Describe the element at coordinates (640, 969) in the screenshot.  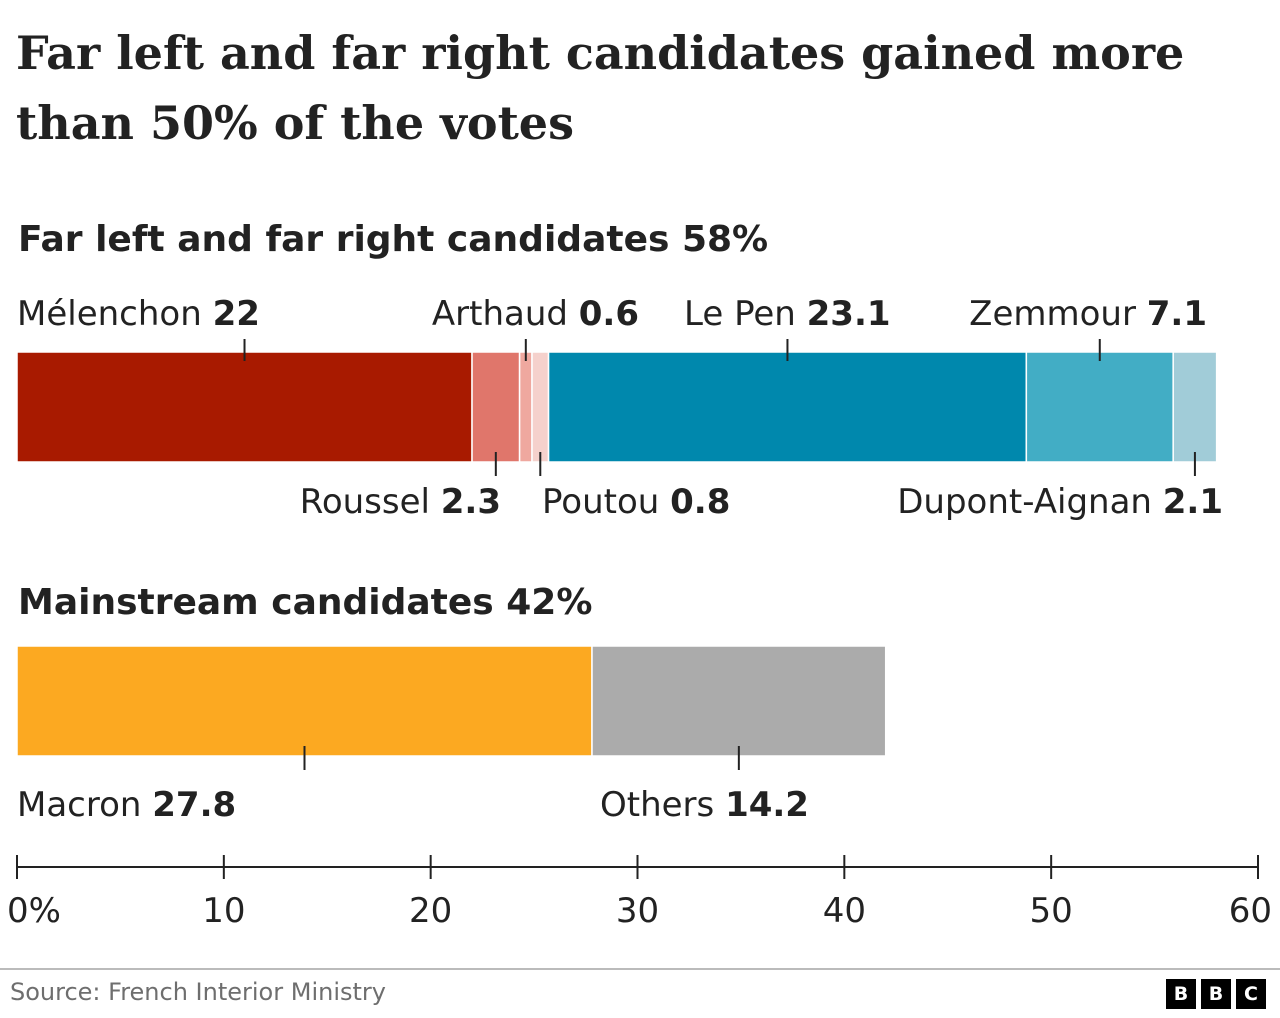
I see `footer-divider` at that location.